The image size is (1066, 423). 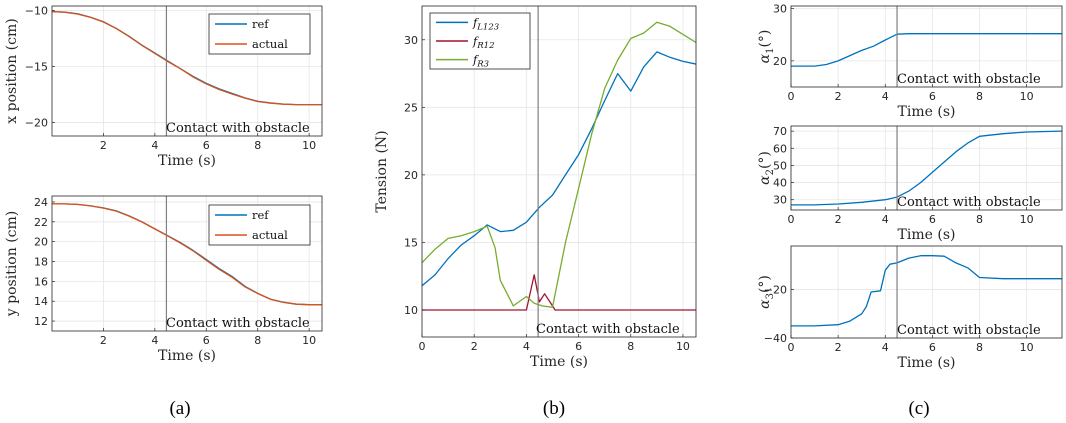 I want to click on caption-a: (a), so click(x=179, y=408).